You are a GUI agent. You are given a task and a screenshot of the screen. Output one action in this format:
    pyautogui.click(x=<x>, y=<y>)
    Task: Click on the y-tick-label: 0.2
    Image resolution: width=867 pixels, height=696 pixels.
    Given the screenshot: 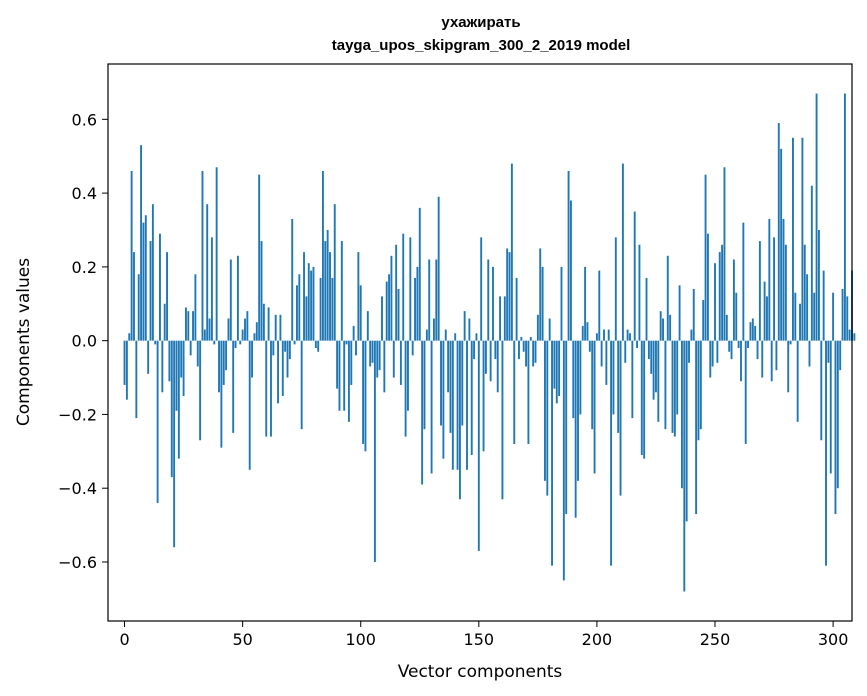 What is the action you would take?
    pyautogui.click(x=84, y=267)
    